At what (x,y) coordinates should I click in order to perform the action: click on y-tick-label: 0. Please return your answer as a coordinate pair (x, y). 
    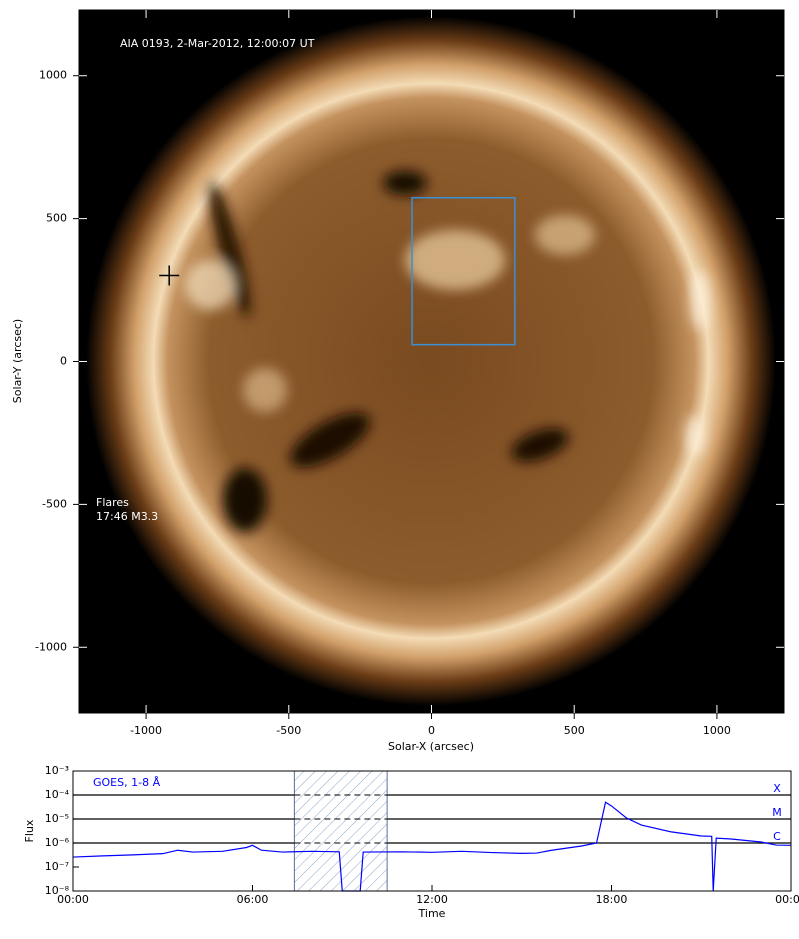
    Looking at the image, I should click on (63, 361).